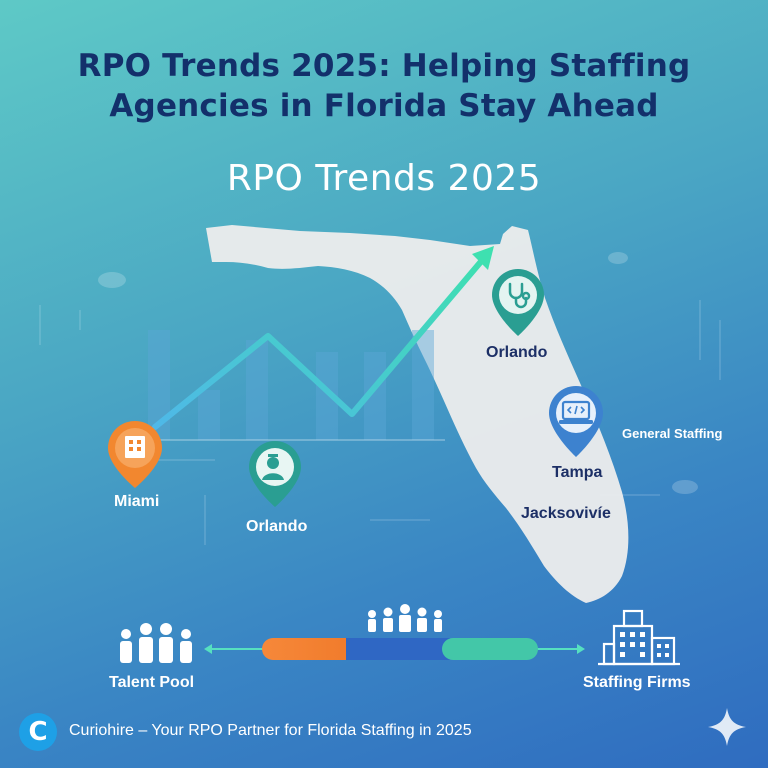 The image size is (768, 768). Describe the element at coordinates (137, 501) in the screenshot. I see `miami-label: Miami` at that location.